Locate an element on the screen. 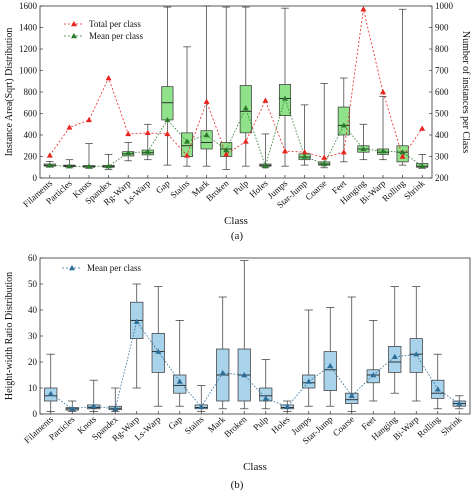  y-right-tick-label: 200 is located at coordinates (442, 178).